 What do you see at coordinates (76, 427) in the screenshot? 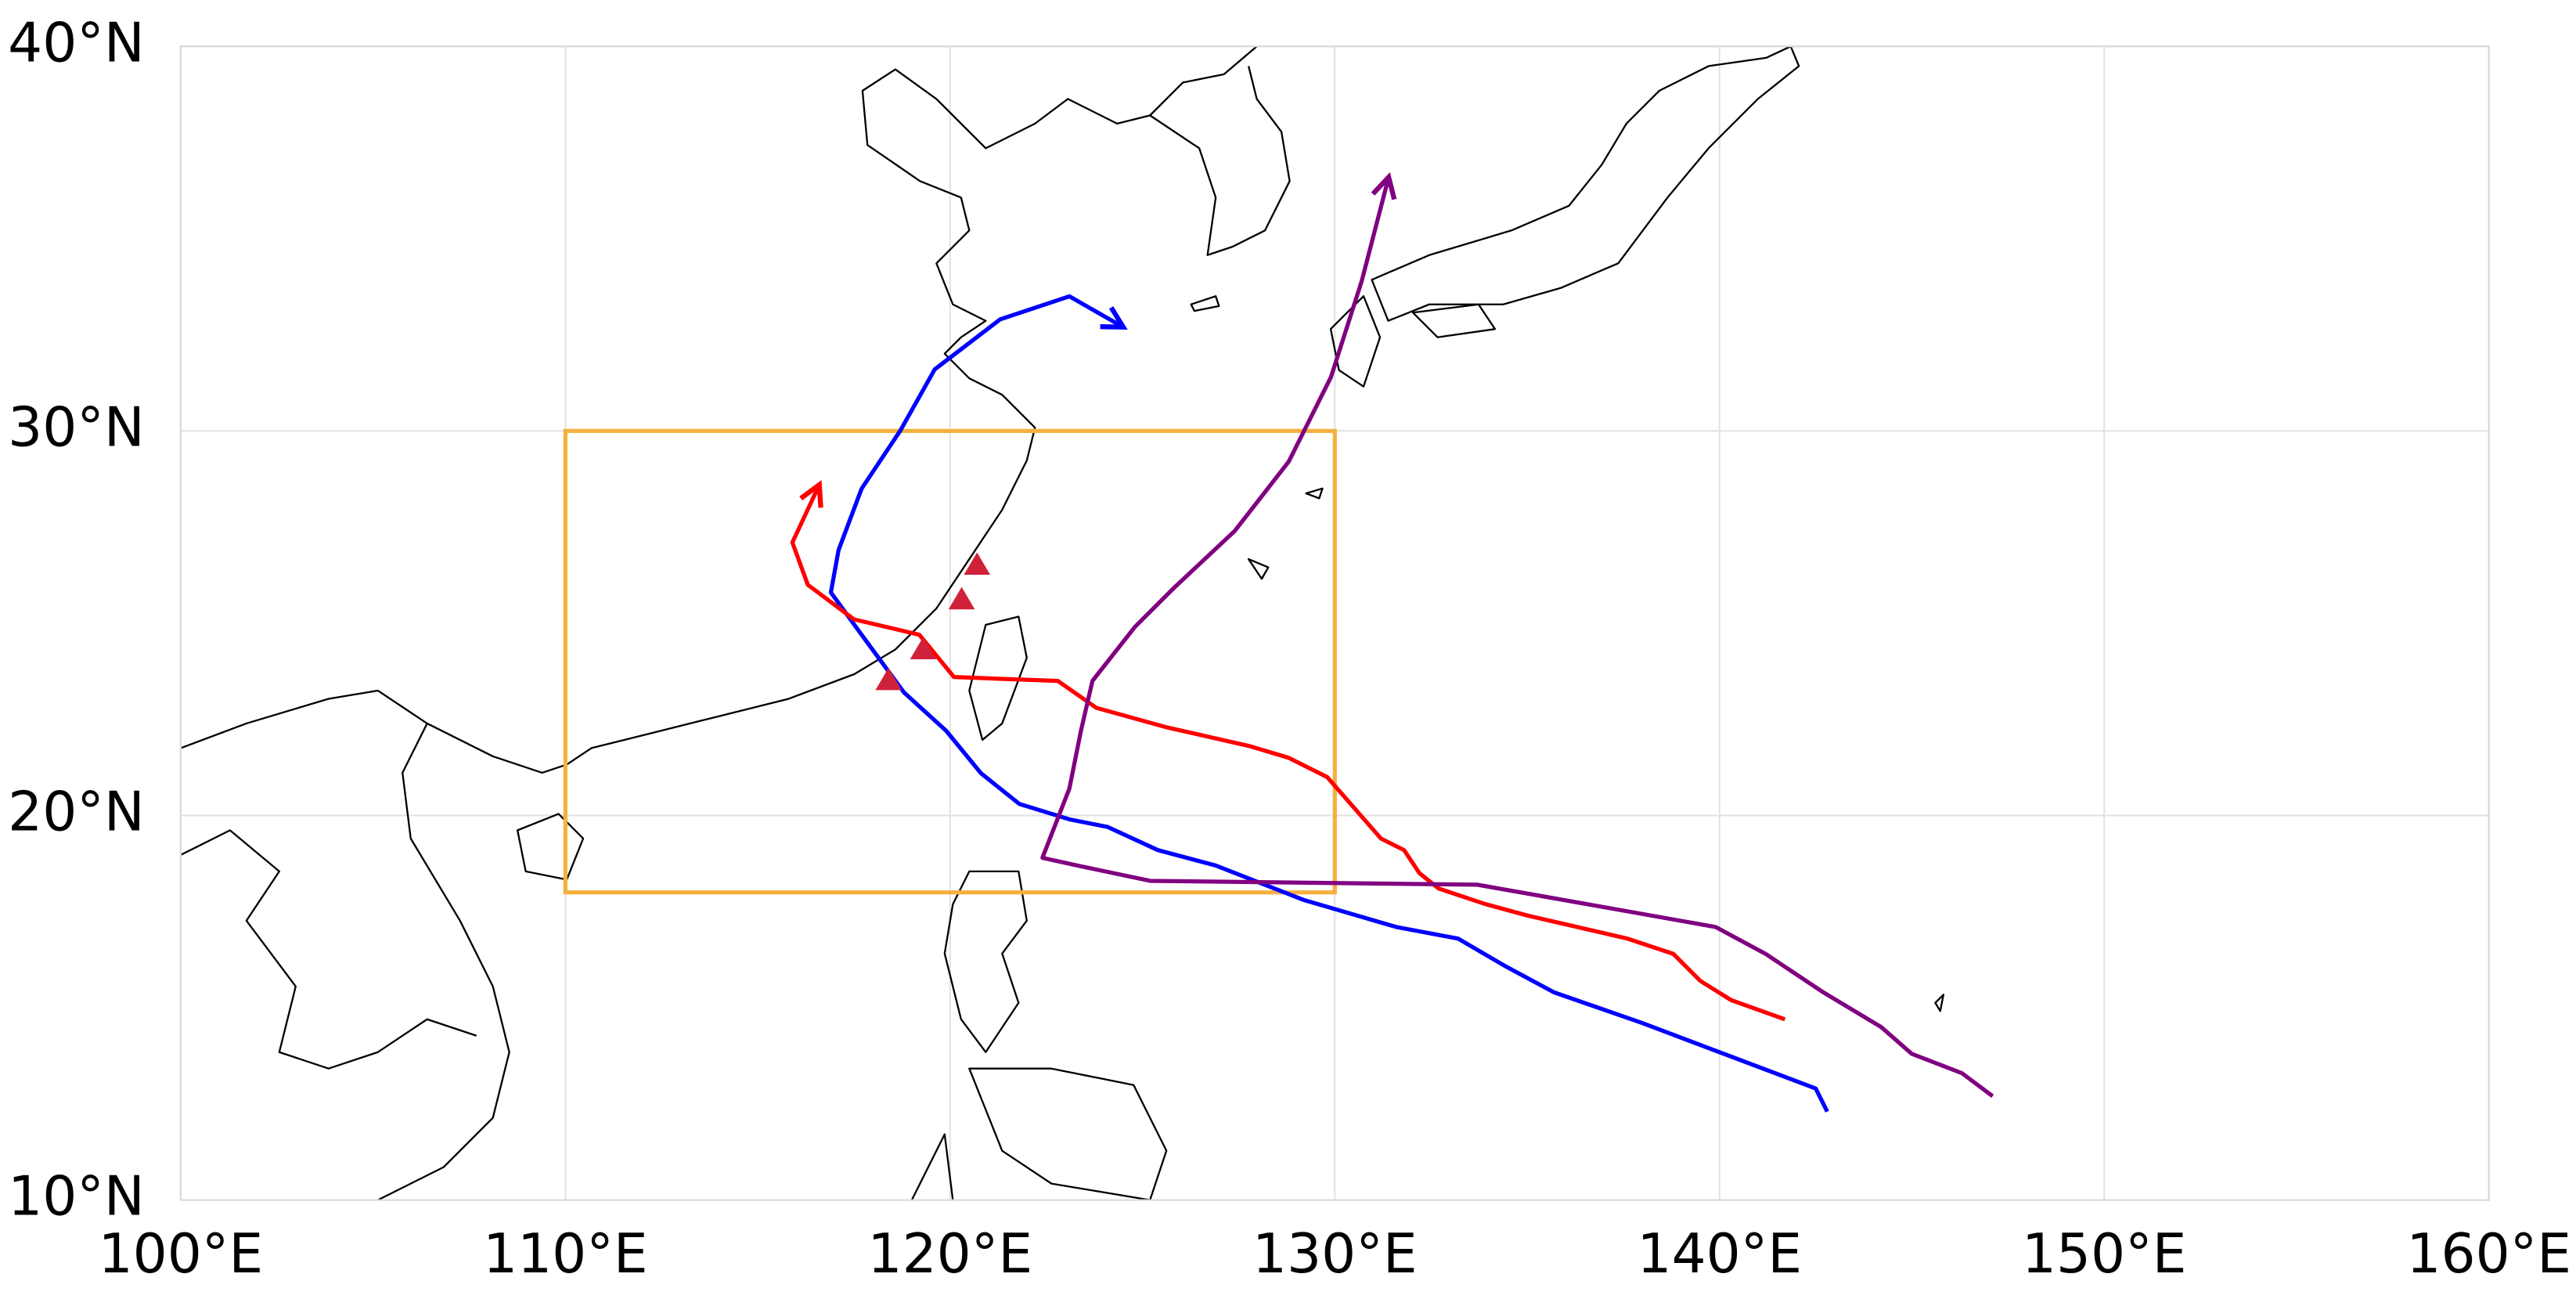
I see `y-tick-label: 30°N` at bounding box center [76, 427].